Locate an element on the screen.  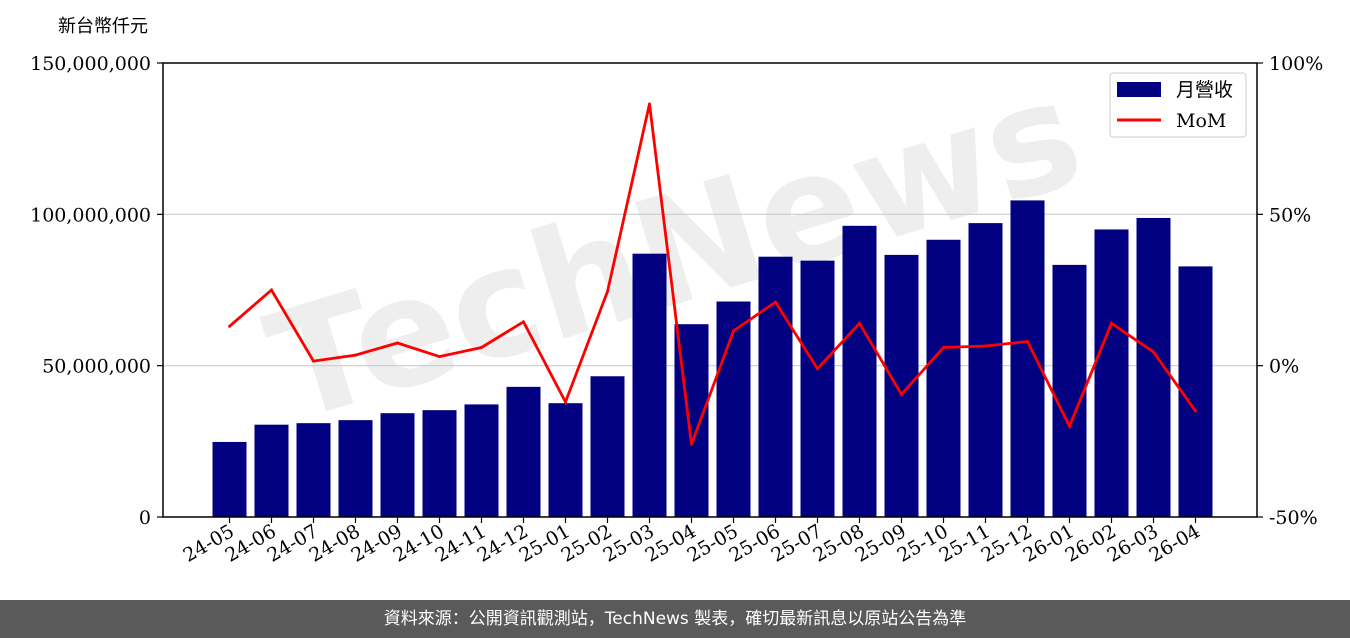
y-right-tick-label: -50% is located at coordinates (1293, 518).